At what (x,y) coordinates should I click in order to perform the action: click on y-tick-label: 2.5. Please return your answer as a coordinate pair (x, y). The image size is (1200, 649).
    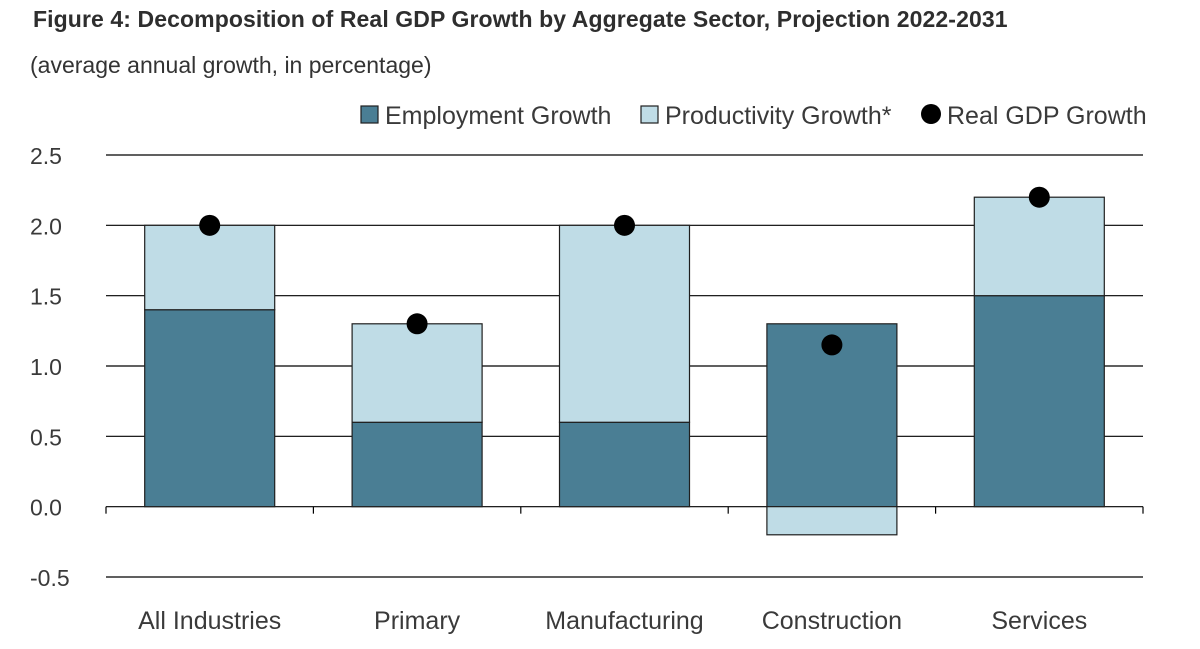
    Looking at the image, I should click on (46, 156).